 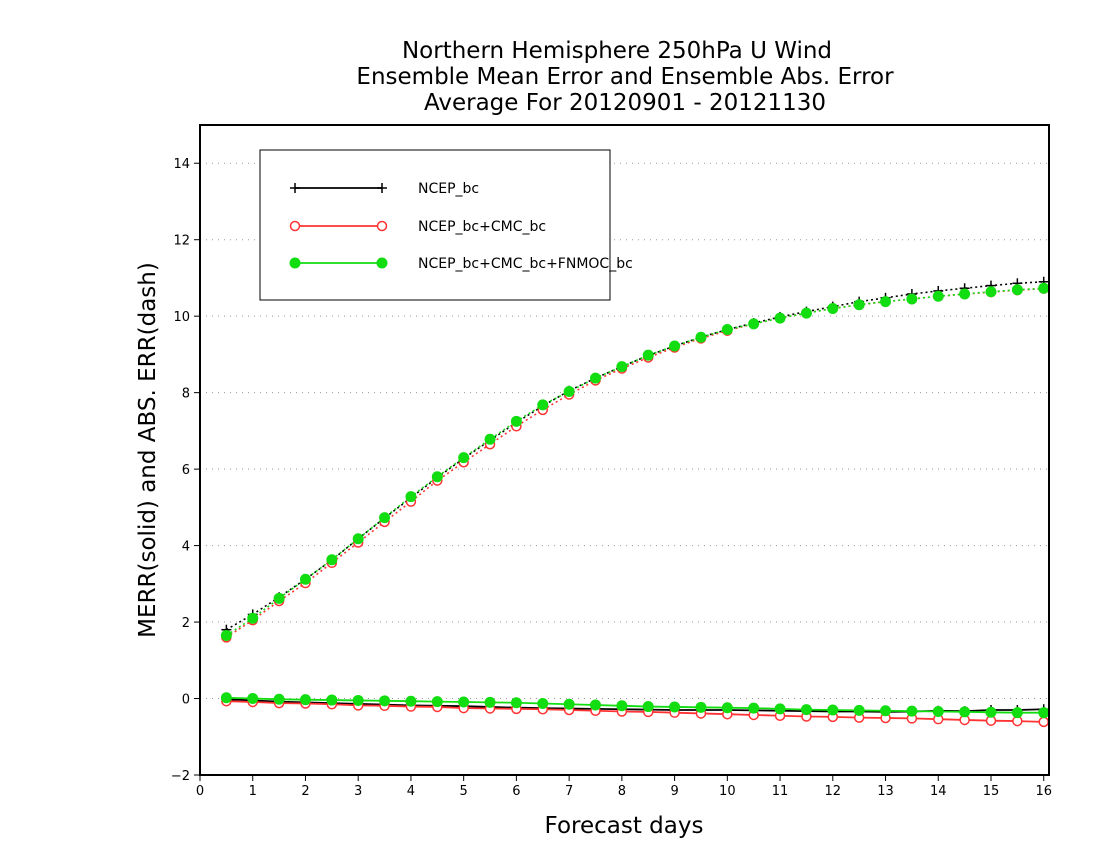 I want to click on y-tick-label-1: 0, so click(x=186, y=700).